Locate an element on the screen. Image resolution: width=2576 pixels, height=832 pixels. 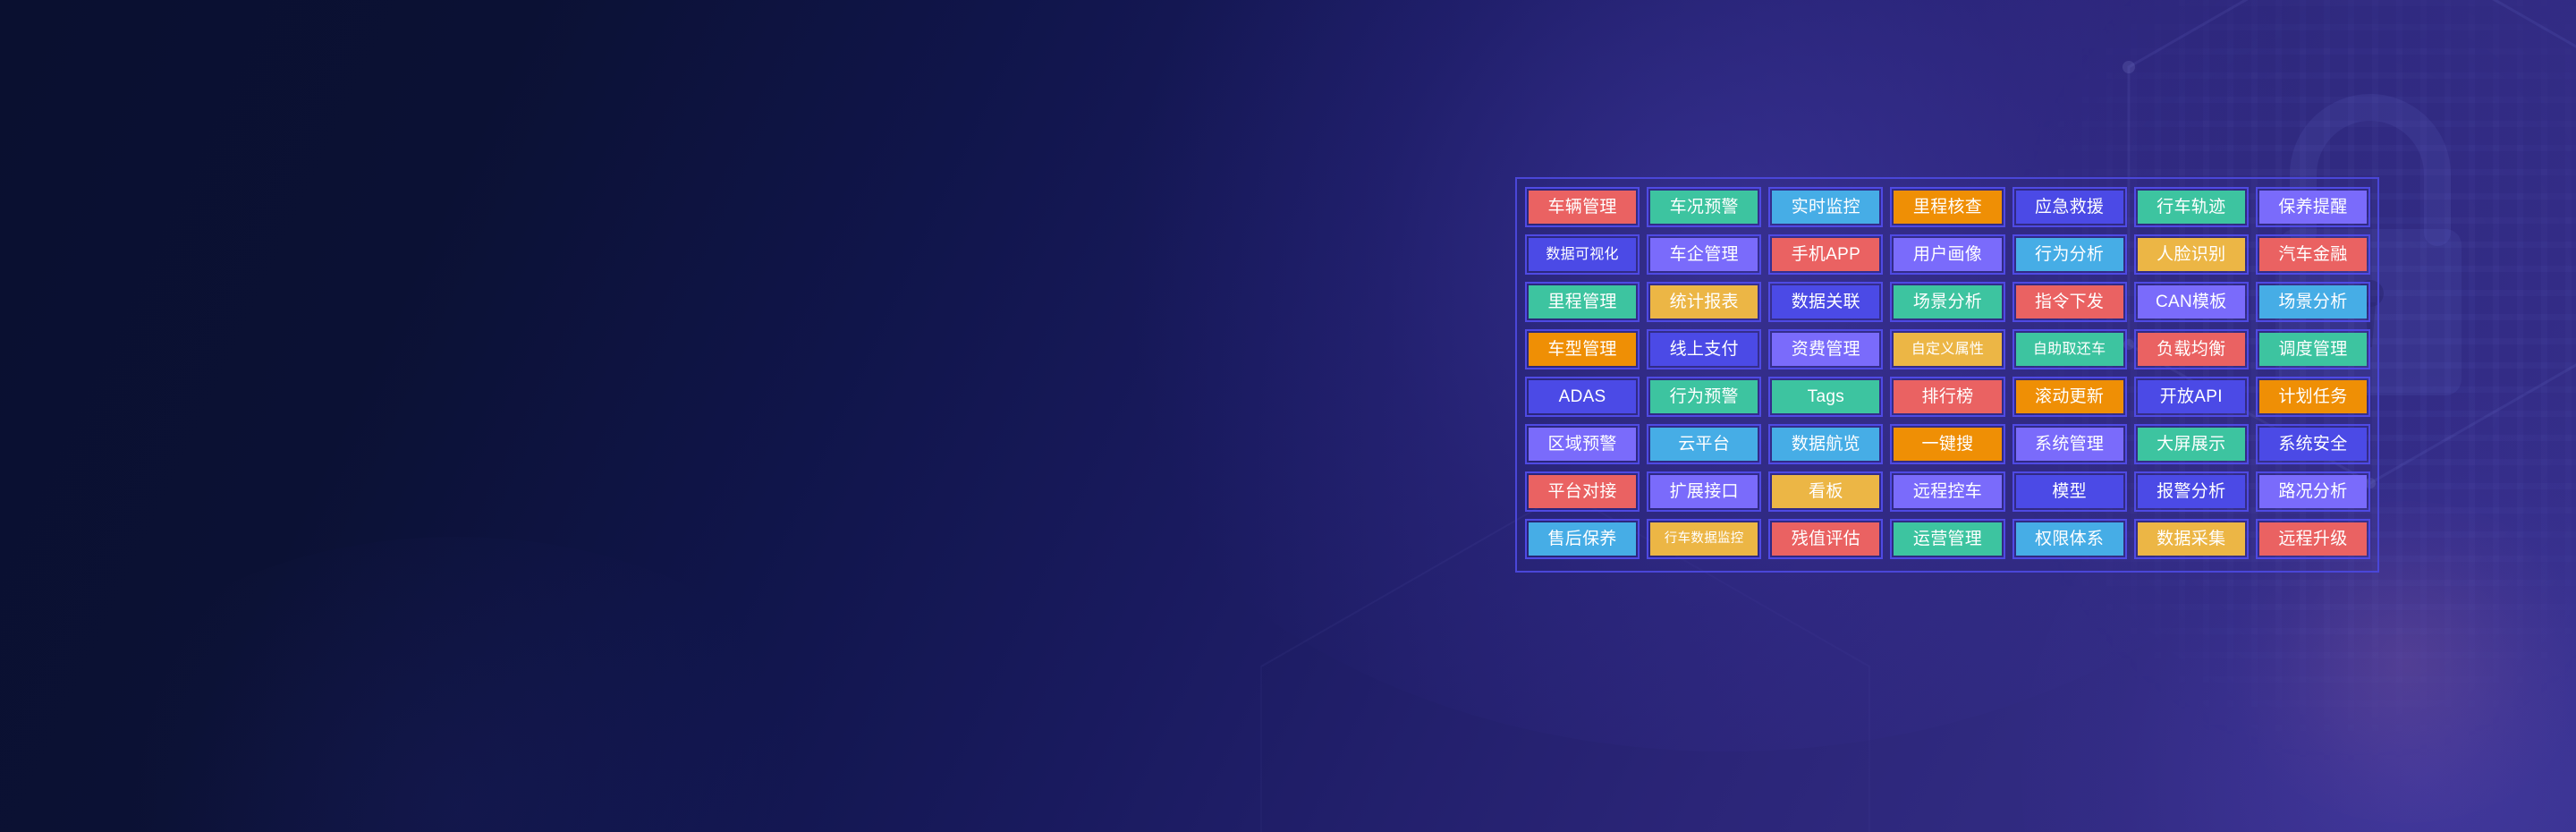
tag-cell: 行车数据监控 is located at coordinates (1704, 539).